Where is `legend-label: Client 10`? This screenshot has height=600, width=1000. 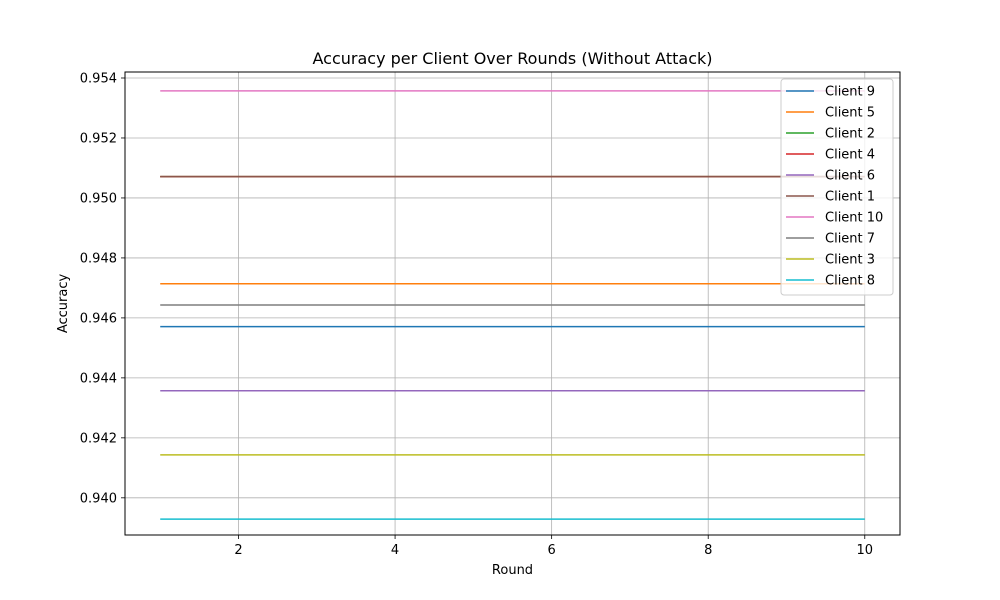
legend-label: Client 10 is located at coordinates (854, 218).